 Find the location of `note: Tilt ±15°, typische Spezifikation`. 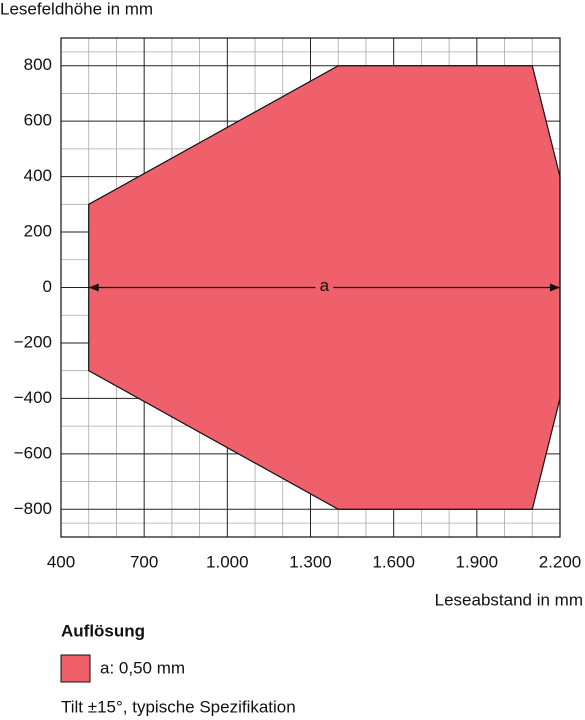

note: Tilt ±15°, typische Spezifikation is located at coordinates (178, 706).